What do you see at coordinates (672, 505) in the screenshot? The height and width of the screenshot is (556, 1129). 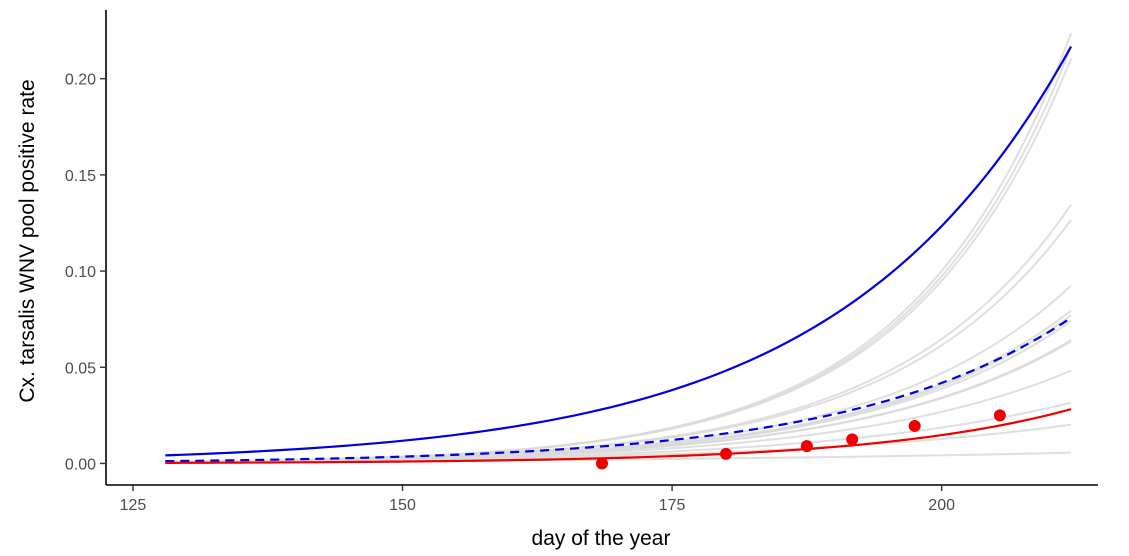 I see `x-tick-label: 175` at bounding box center [672, 505].